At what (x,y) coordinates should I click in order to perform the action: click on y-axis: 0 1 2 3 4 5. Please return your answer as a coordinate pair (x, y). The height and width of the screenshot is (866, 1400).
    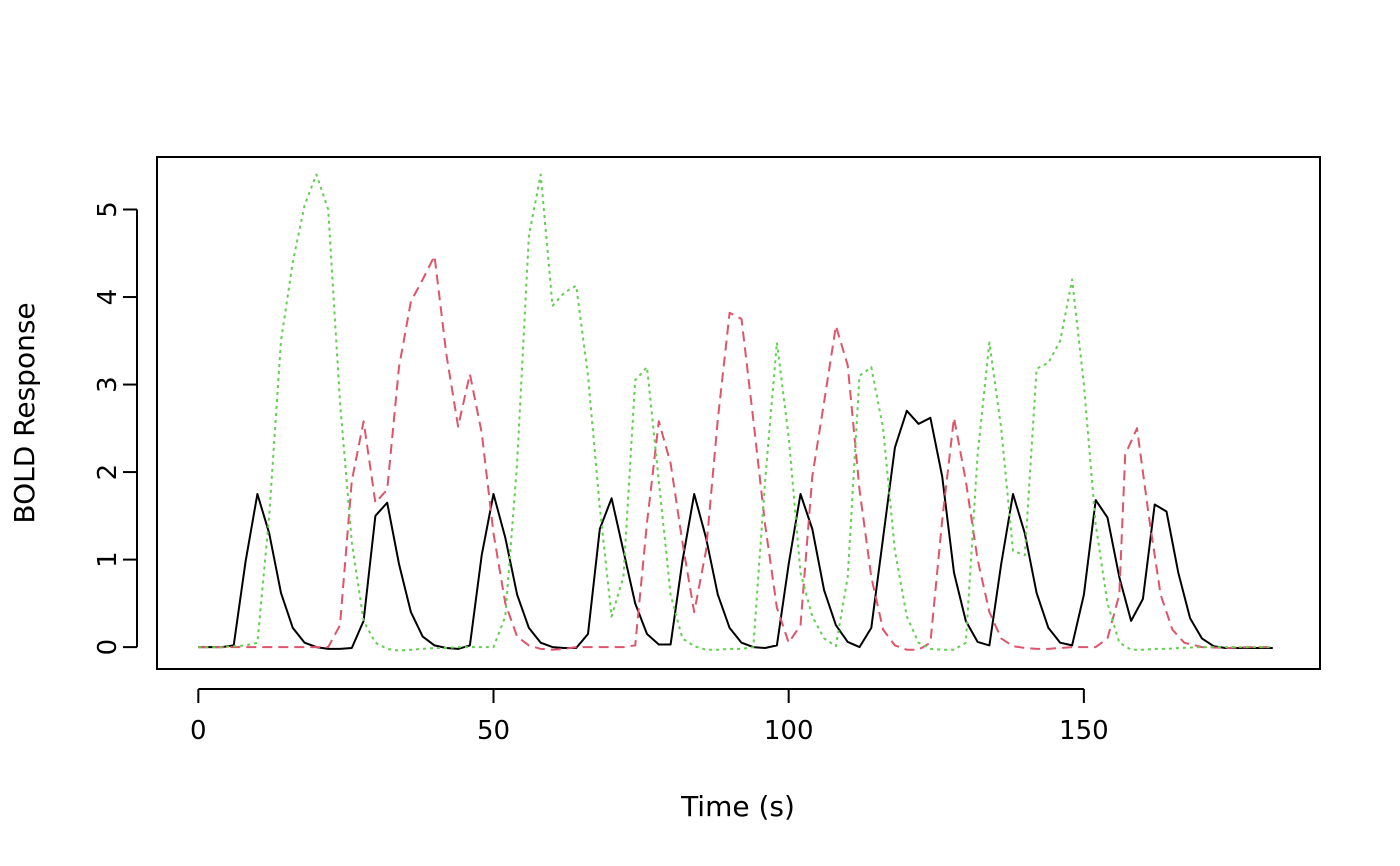
    Looking at the image, I should click on (115, 428).